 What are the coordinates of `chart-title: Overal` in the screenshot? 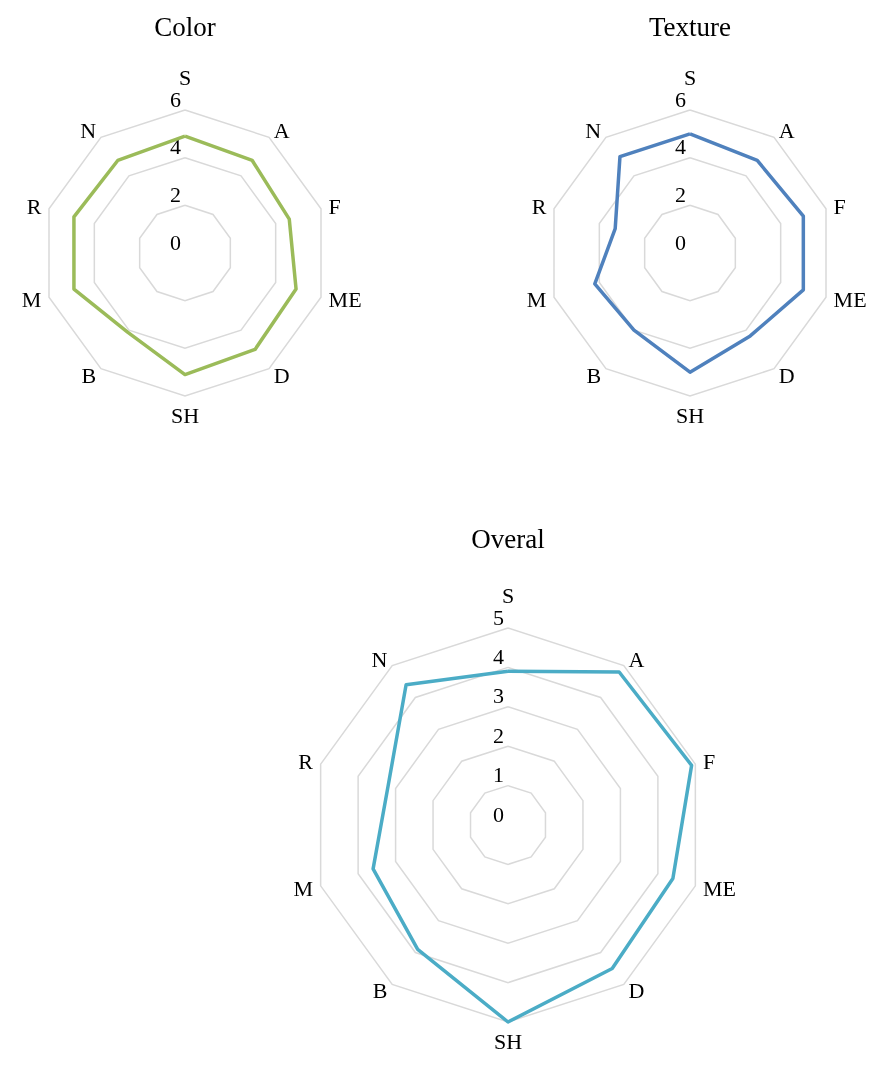 It's located at (508, 538).